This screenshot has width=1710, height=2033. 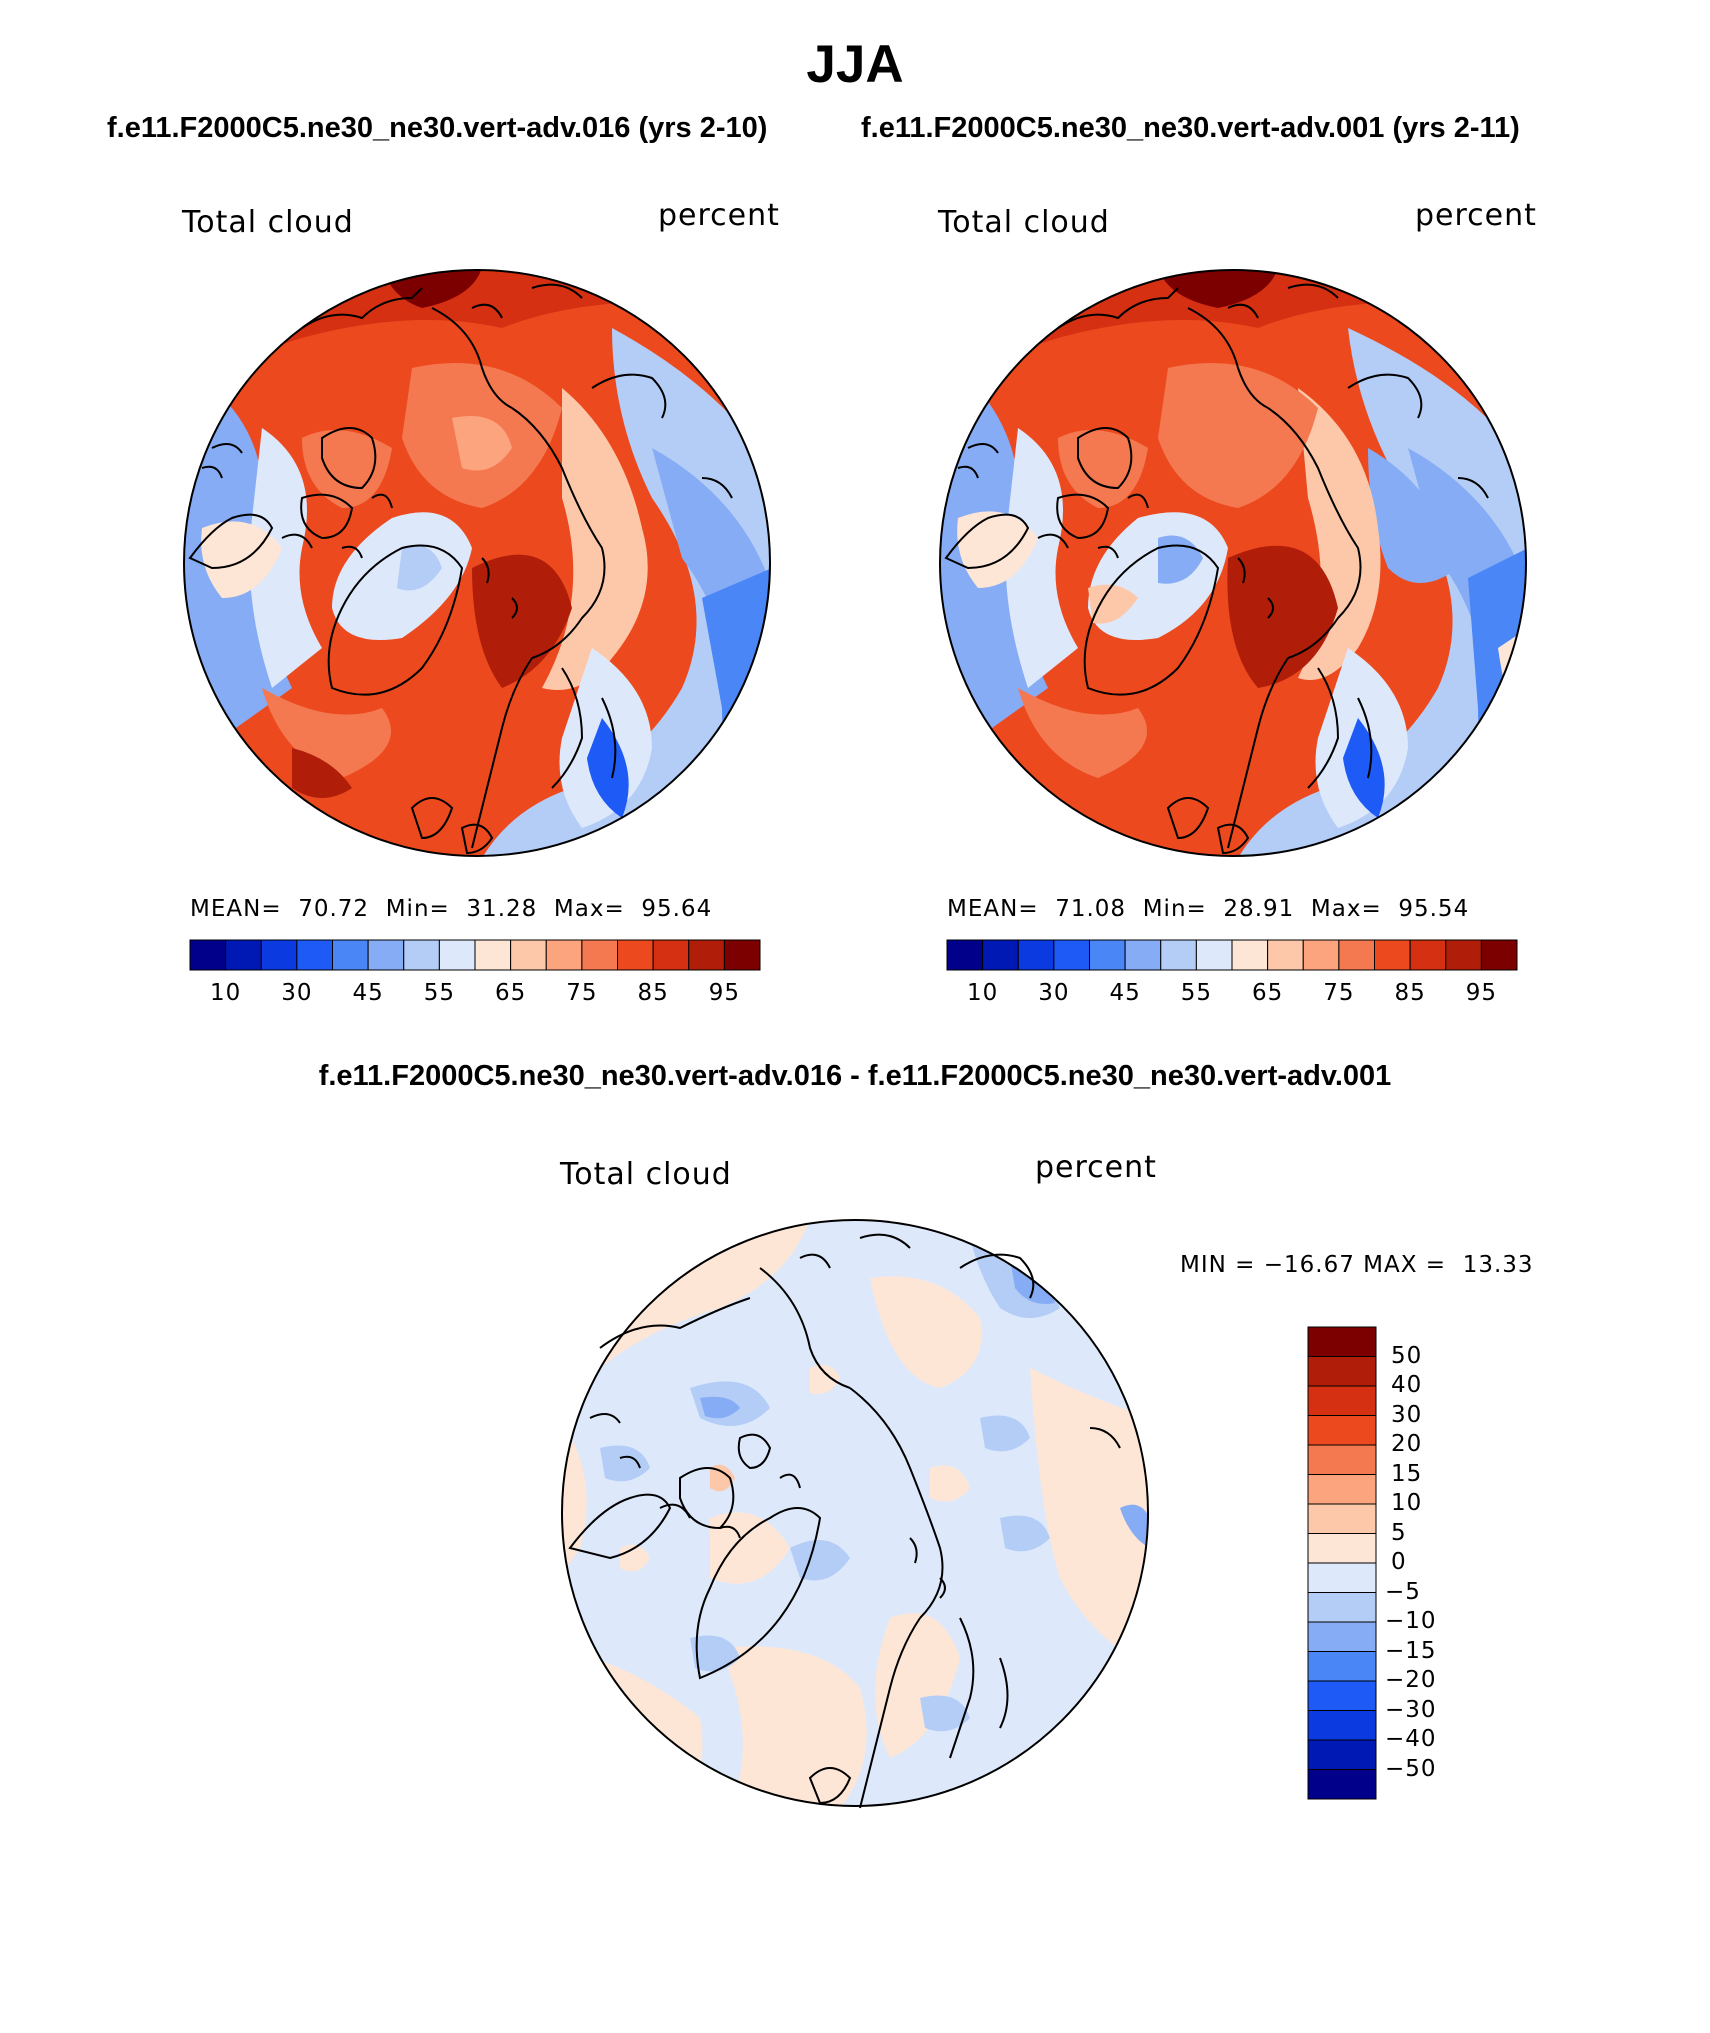 I want to click on diff-colorbar-tick-label: 50, so click(x=1407, y=1355).